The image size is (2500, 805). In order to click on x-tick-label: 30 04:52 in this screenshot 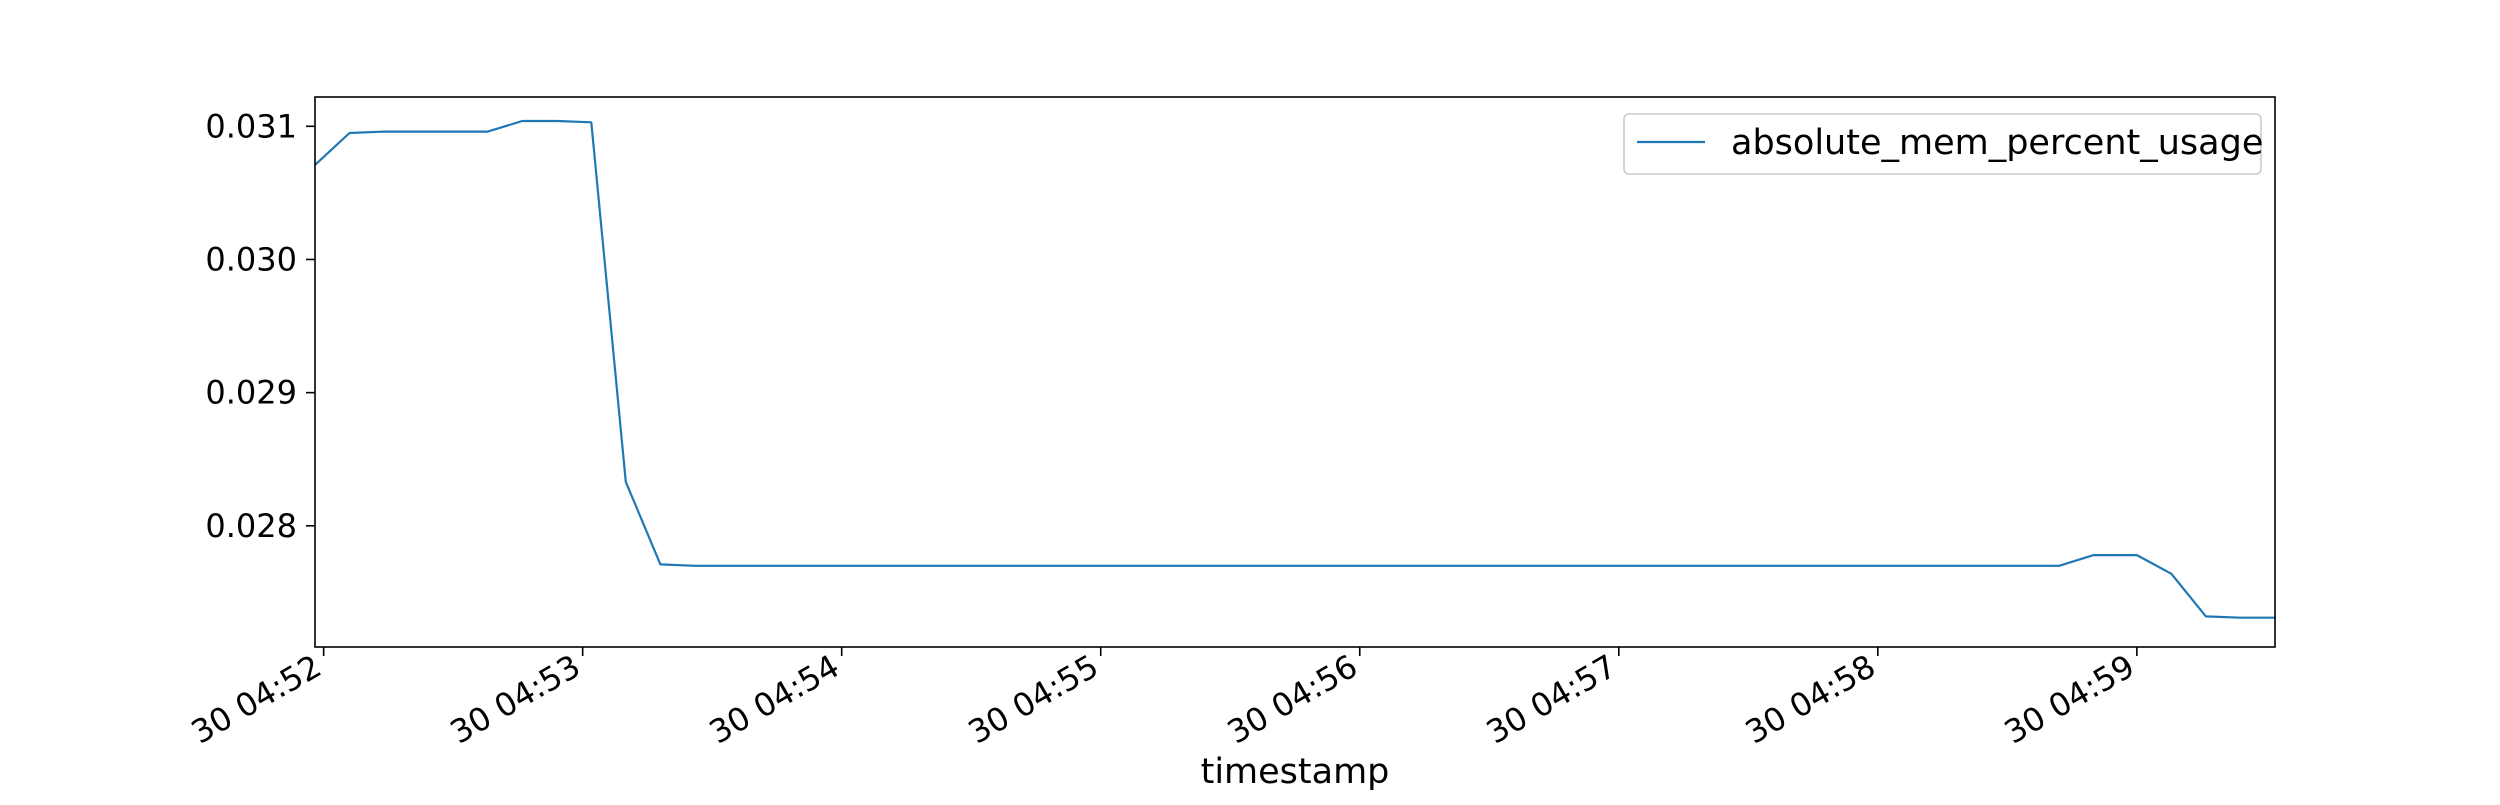, I will do `click(256, 699)`.